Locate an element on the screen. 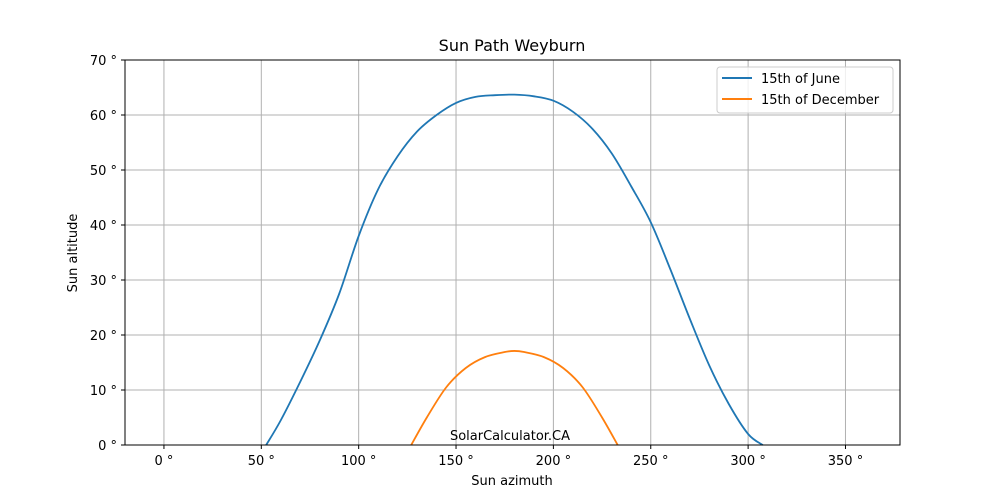 Image resolution: width=1000 pixels, height=500 pixels. y-tick-label: 50 ° is located at coordinates (103, 171).